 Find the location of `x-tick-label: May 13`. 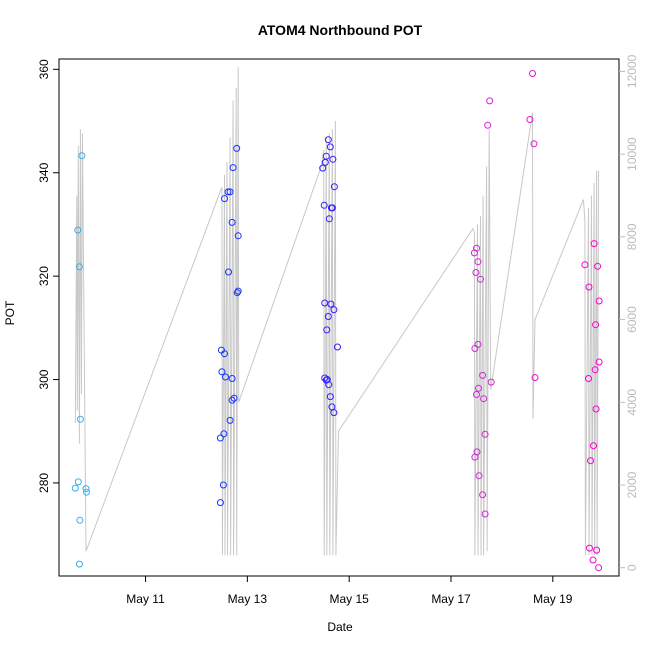

x-tick-label: May 13 is located at coordinates (248, 599).